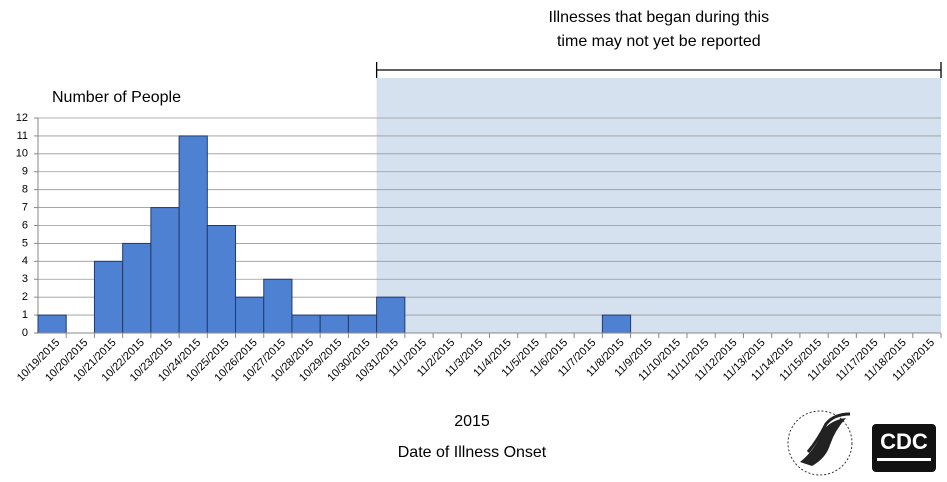  Describe the element at coordinates (659, 17) in the screenshot. I see `annotation: Illnesses that began during this` at that location.